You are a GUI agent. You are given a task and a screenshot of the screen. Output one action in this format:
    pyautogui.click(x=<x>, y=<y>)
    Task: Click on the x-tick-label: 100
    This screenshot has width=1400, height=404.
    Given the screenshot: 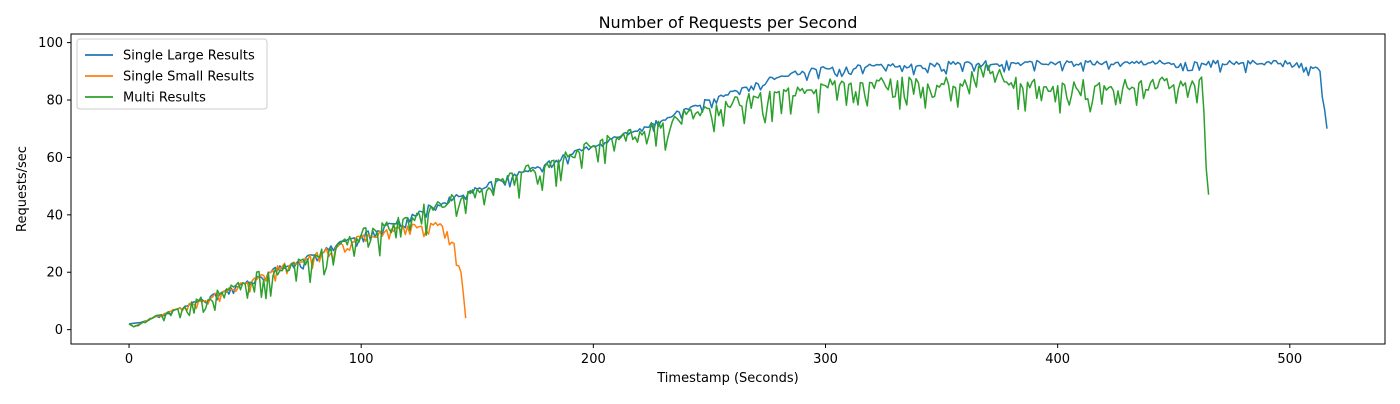 What is the action you would take?
    pyautogui.click(x=361, y=359)
    